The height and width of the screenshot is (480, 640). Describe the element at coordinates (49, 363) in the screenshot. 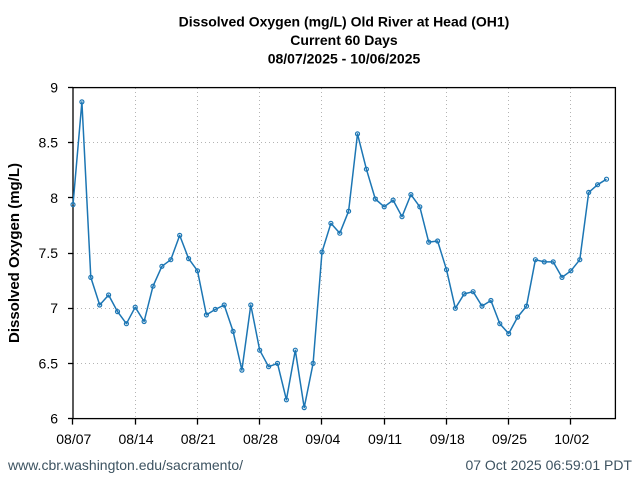

I see `svg-text: 6.5` at that location.